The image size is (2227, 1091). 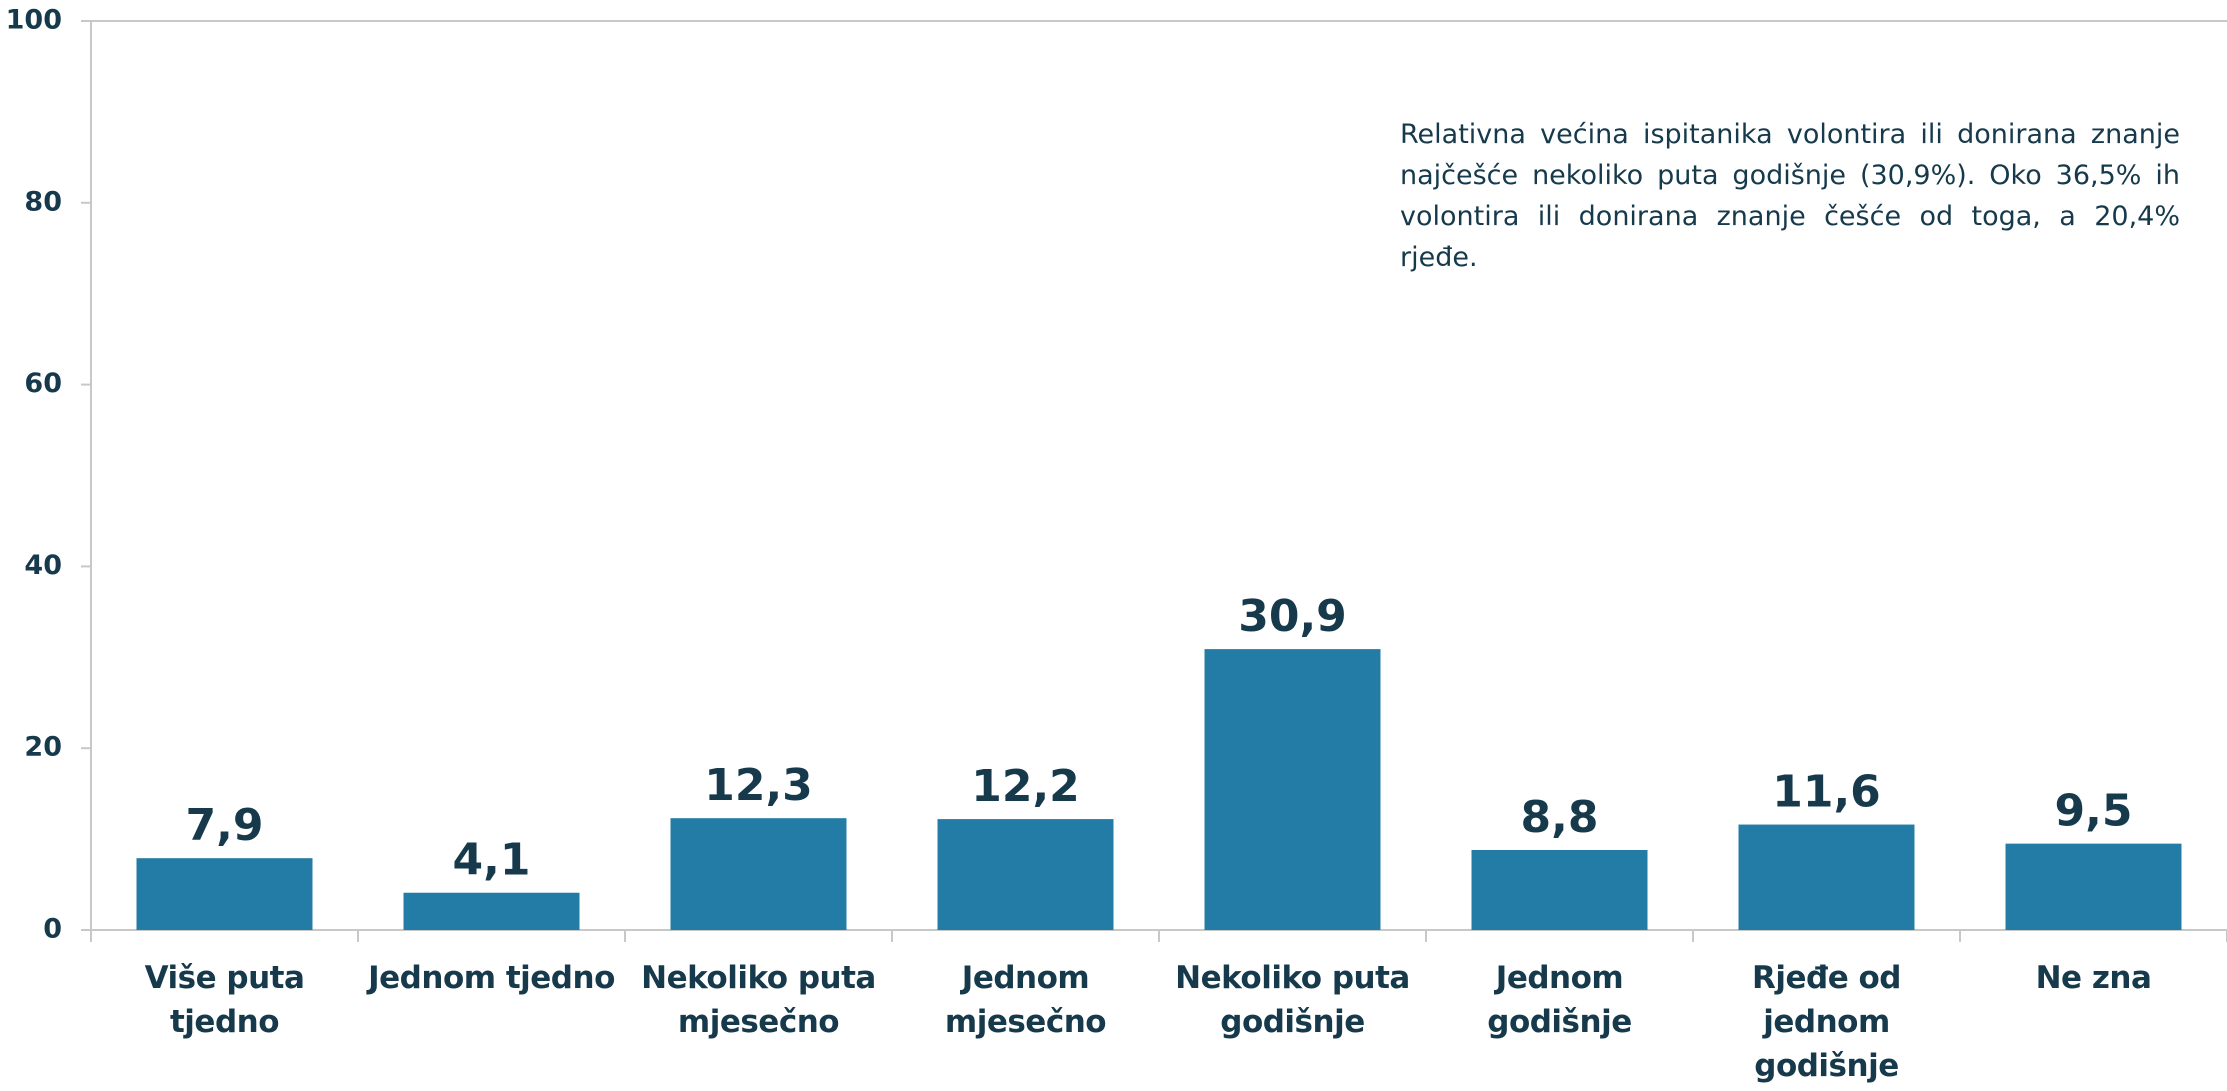 What do you see at coordinates (1559, 1000) in the screenshot?
I see `x-tick-label: Jednom godišnje` at bounding box center [1559, 1000].